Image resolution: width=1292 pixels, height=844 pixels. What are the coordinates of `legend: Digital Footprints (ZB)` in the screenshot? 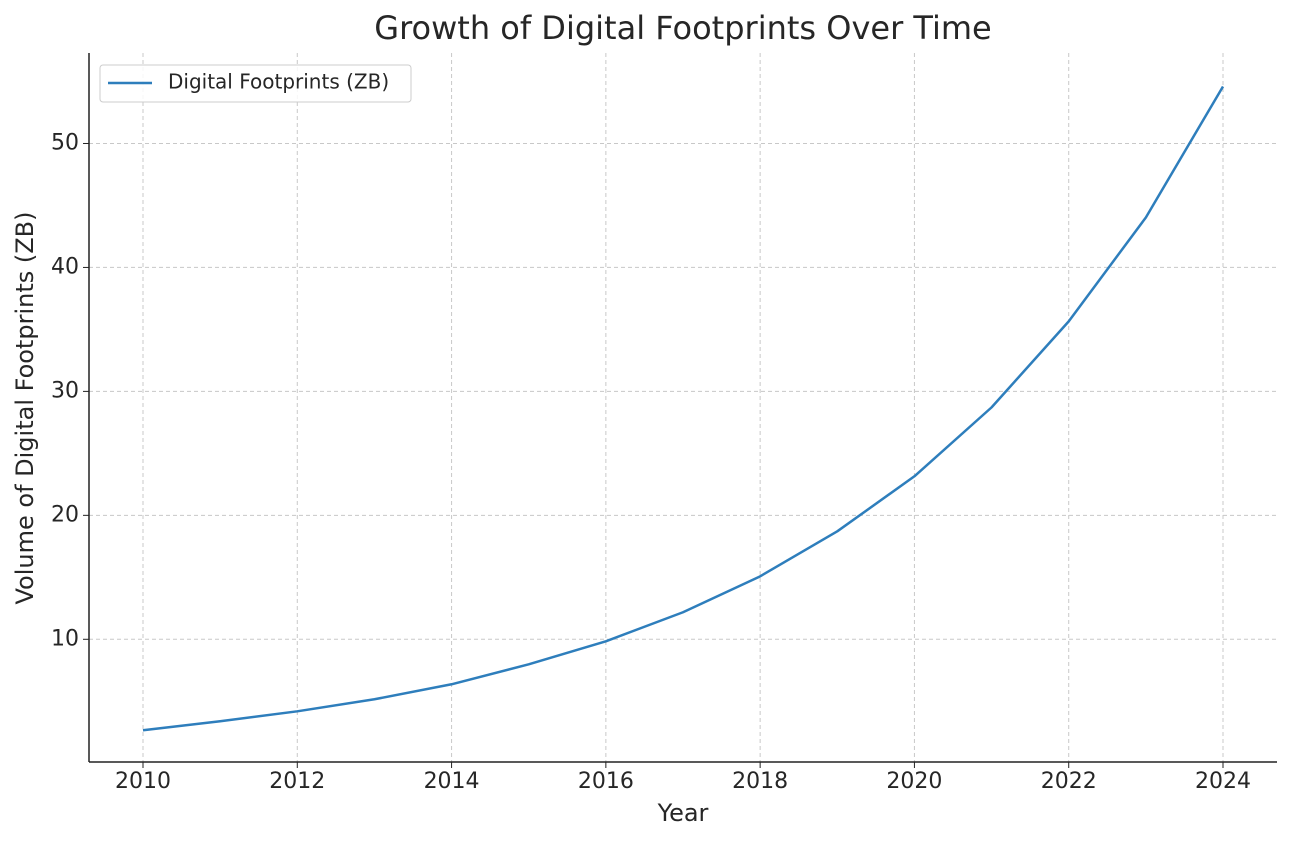 It's located at (255, 83).